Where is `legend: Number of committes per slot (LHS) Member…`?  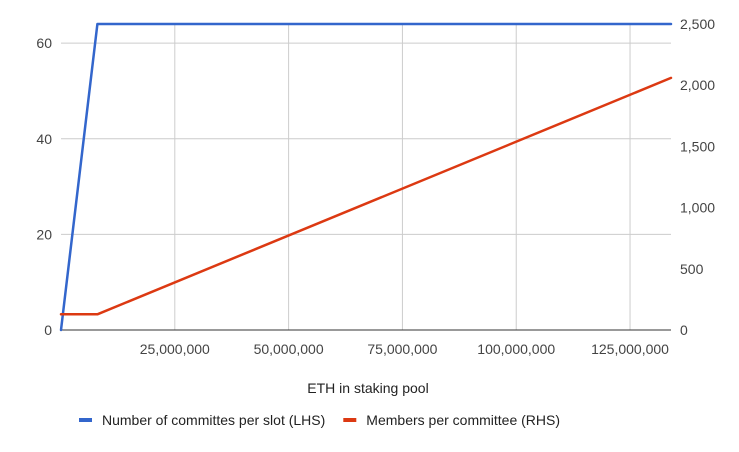
legend: Number of committes per slot (LHS) Member… is located at coordinates (319, 420).